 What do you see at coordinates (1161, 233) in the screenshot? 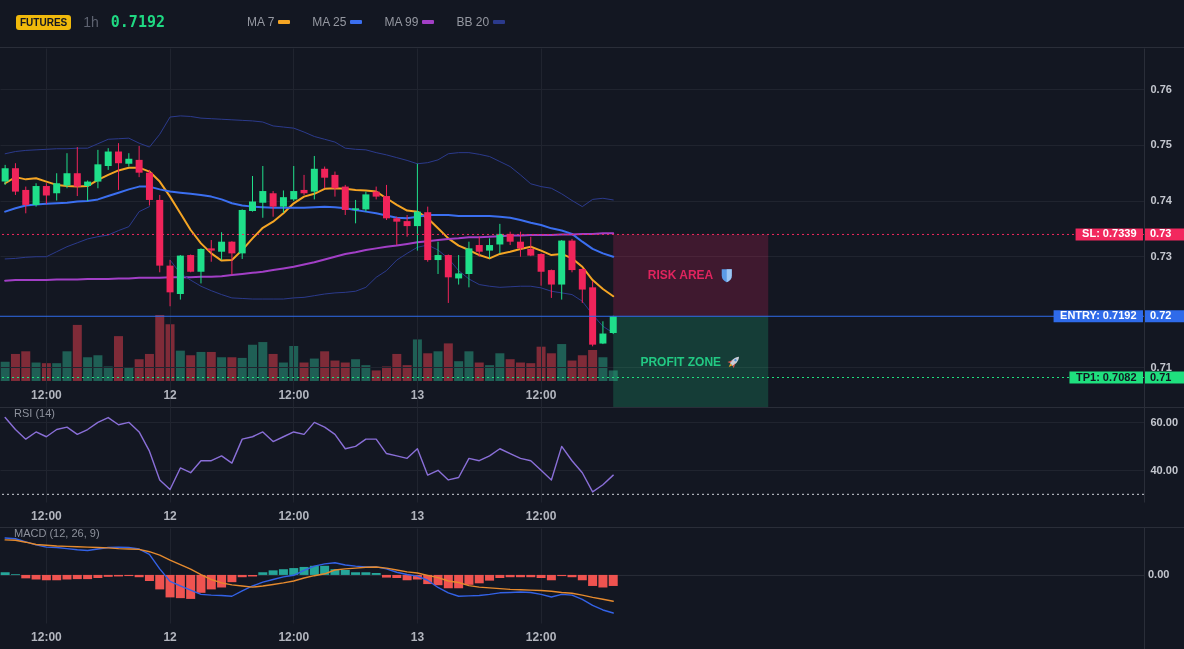
I see `y-tick-label: 0.73` at bounding box center [1161, 233].